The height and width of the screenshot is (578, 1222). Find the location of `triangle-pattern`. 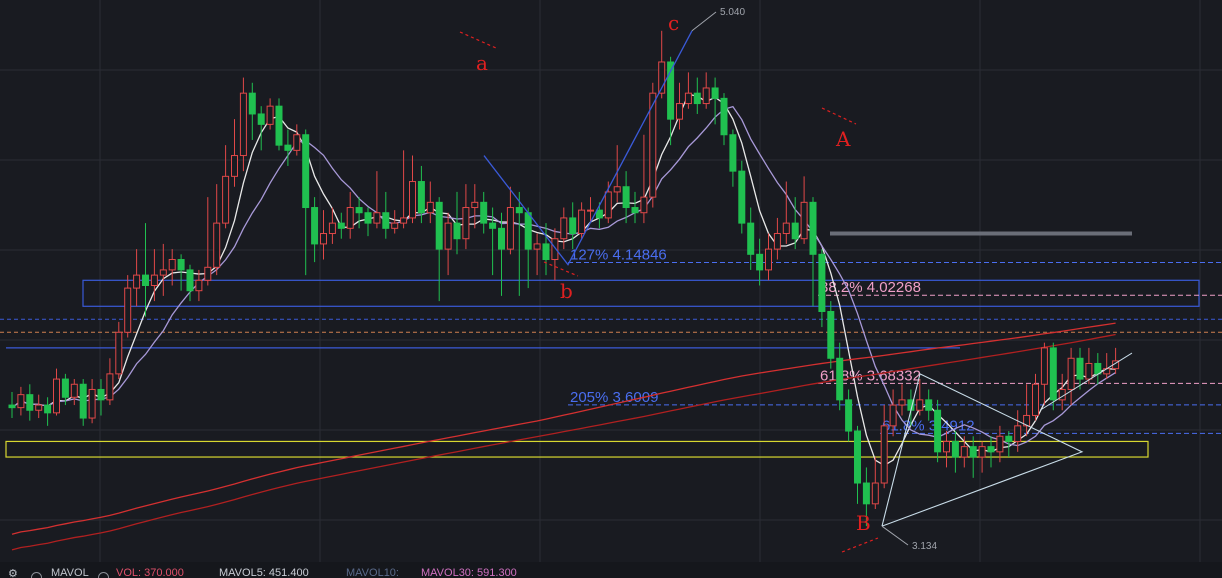

triangle-pattern is located at coordinates (982, 450).